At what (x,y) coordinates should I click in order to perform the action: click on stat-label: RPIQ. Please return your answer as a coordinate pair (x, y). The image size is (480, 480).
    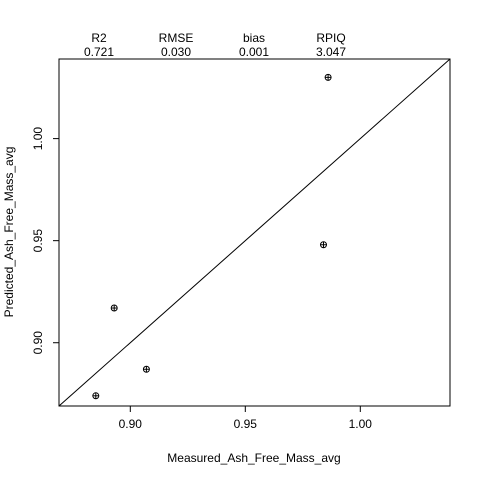
    Looking at the image, I should click on (330, 38).